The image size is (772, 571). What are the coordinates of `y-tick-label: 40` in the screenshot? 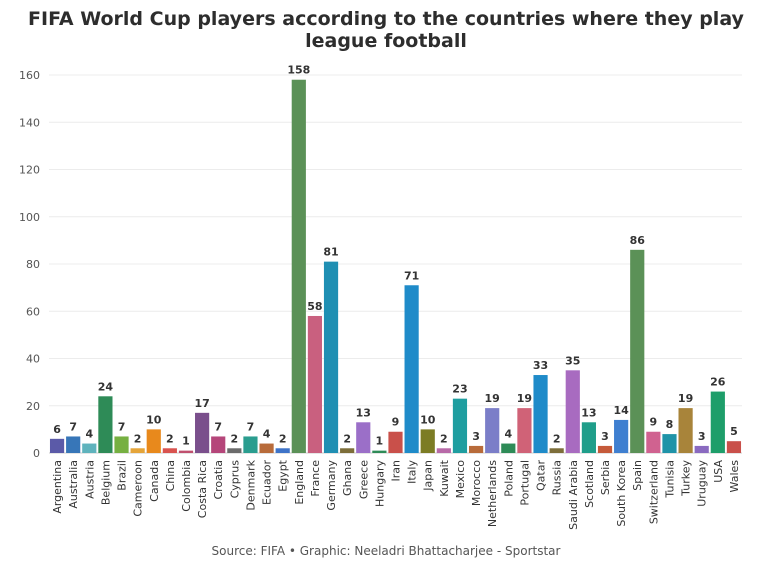 It's located at (33, 359).